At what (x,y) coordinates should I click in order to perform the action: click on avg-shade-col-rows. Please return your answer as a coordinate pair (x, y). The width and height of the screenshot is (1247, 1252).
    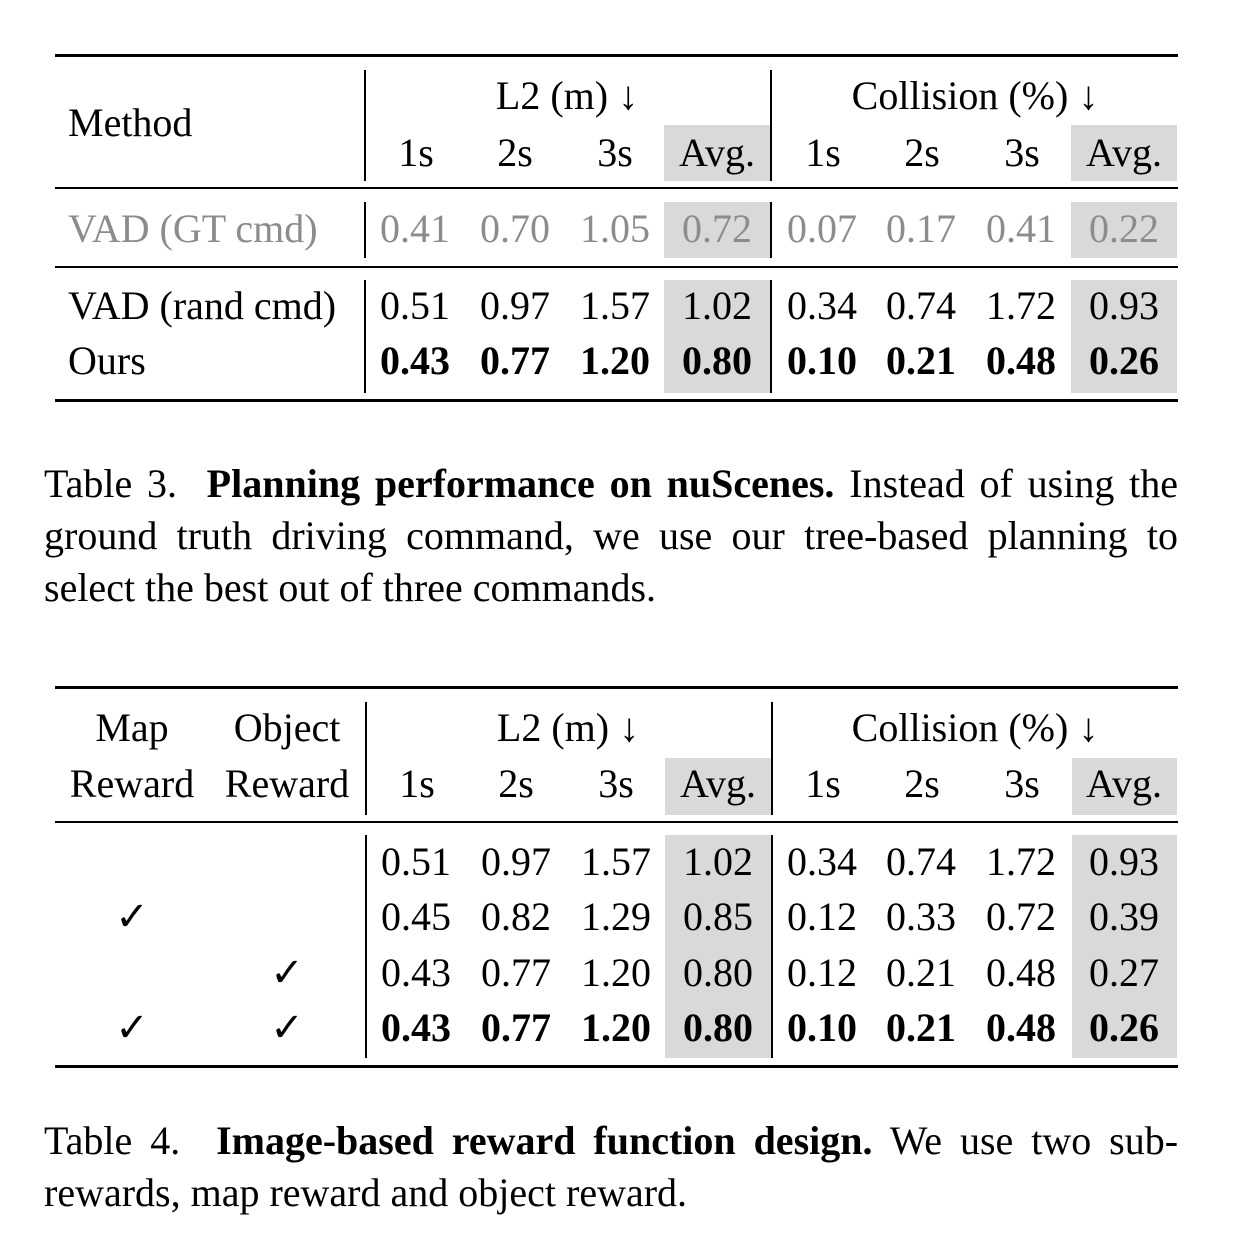
    Looking at the image, I should click on (1124, 336).